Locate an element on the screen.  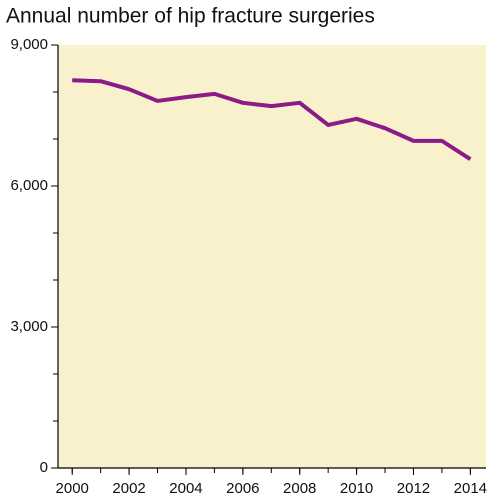
x-tick-label: 2012 is located at coordinates (413, 488).